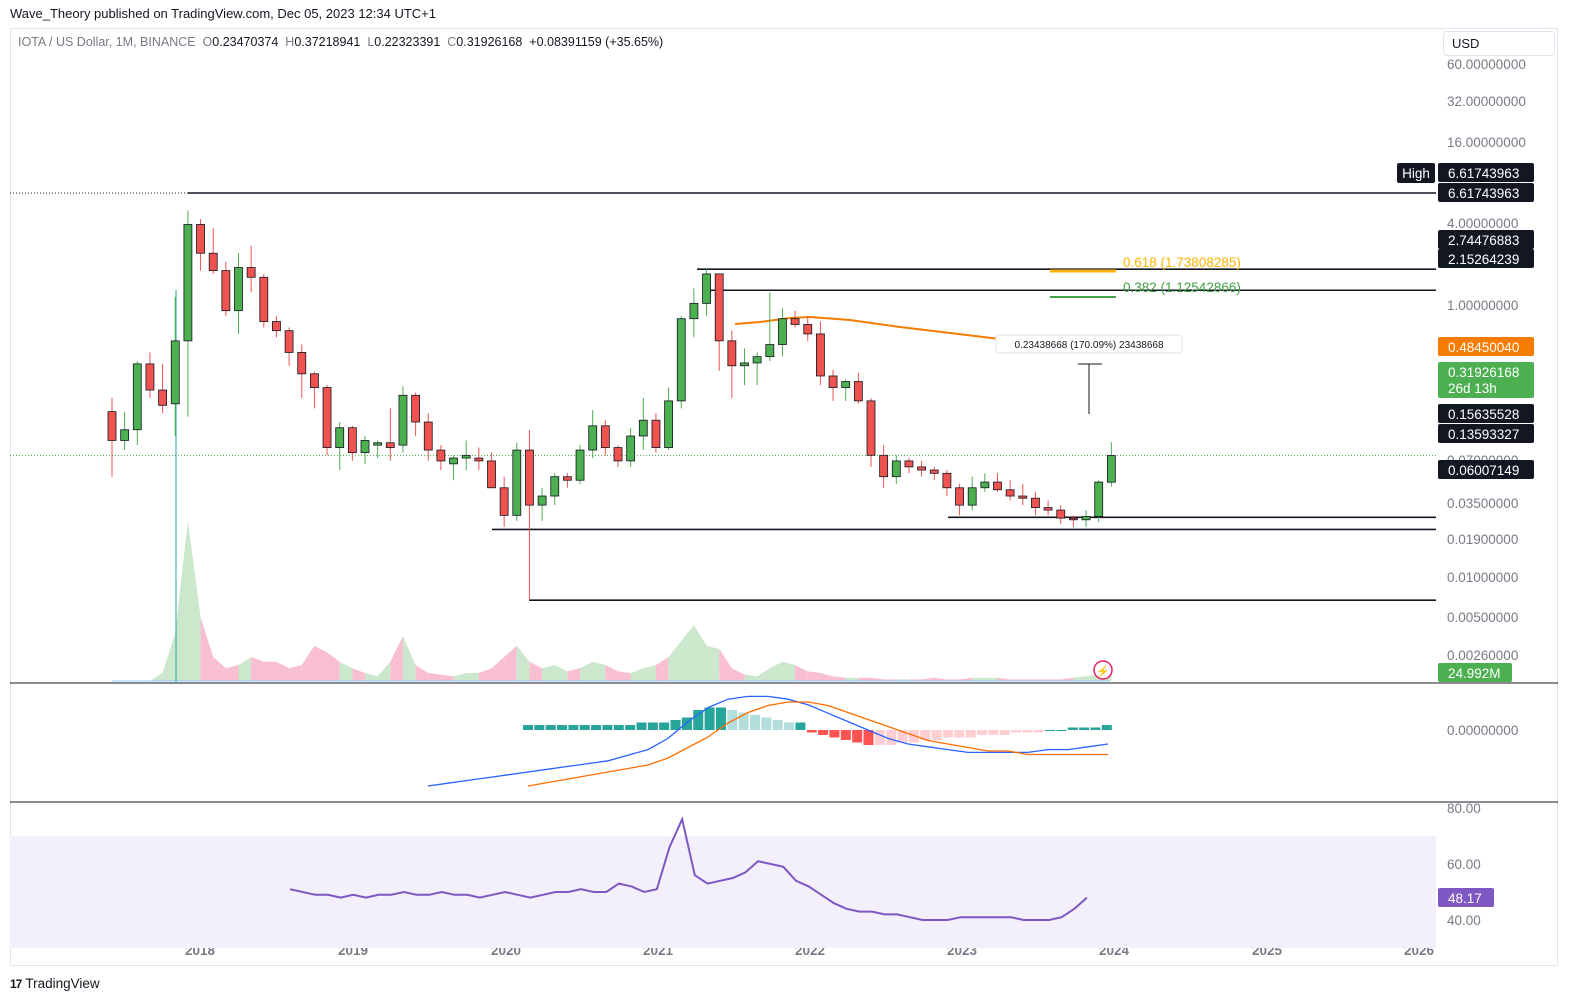  I want to click on ema-value-label: 0.48450040, so click(1483, 347).